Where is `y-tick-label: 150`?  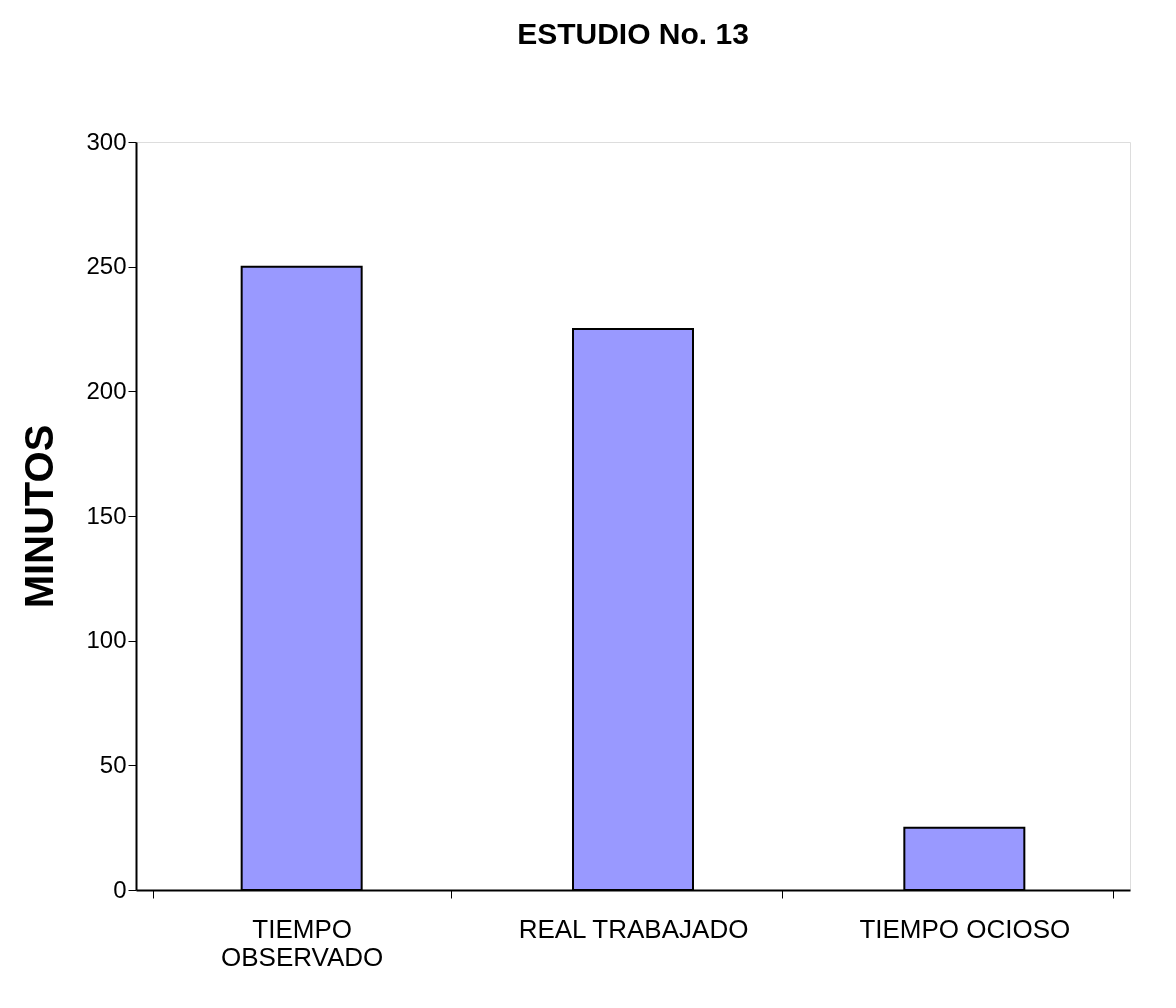
y-tick-label: 150 is located at coordinates (106, 515).